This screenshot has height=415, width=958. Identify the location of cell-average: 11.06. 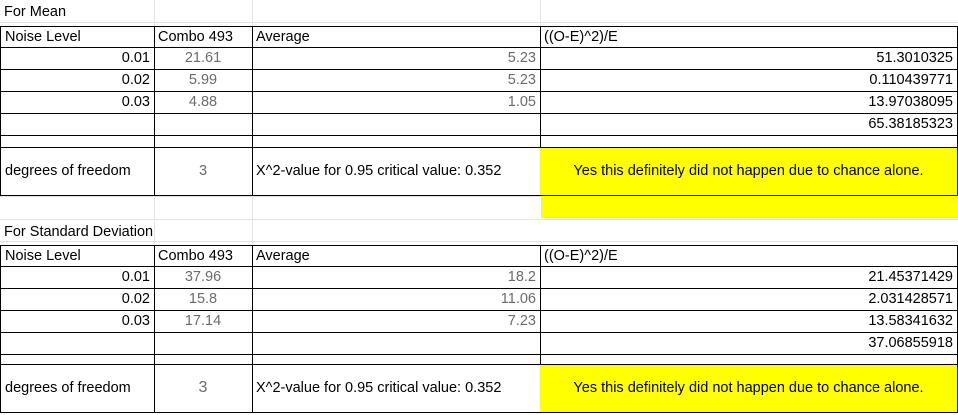
(396, 300).